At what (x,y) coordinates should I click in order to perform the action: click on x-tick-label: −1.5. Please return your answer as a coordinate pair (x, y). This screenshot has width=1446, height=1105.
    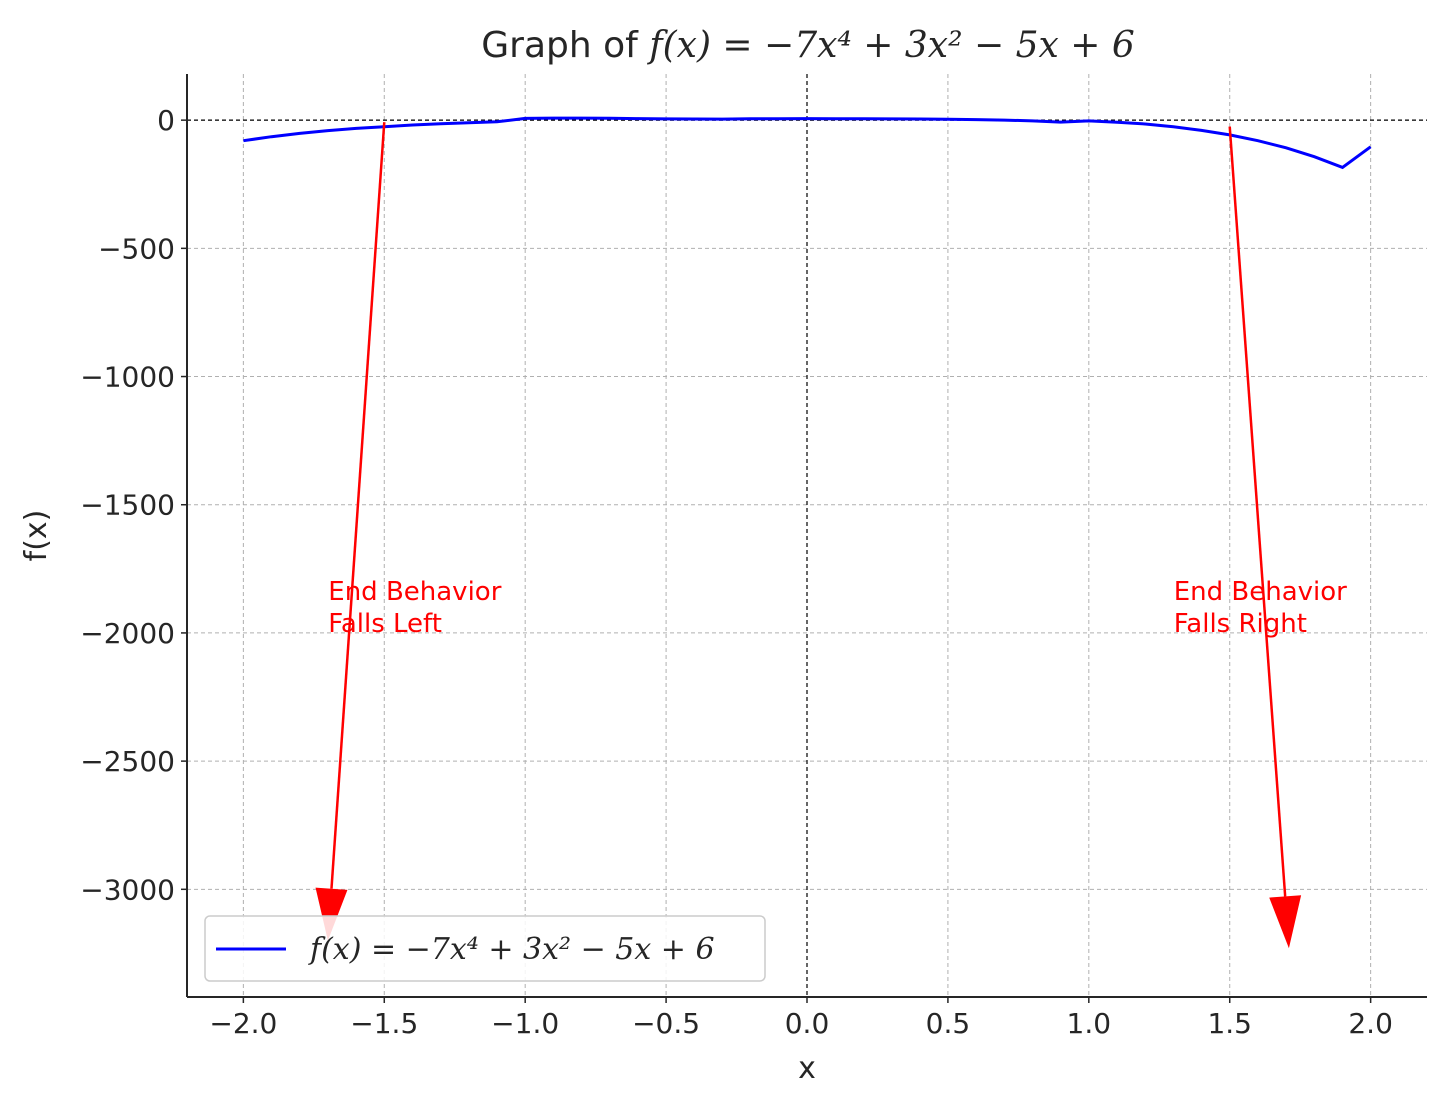
    Looking at the image, I should click on (384, 1023).